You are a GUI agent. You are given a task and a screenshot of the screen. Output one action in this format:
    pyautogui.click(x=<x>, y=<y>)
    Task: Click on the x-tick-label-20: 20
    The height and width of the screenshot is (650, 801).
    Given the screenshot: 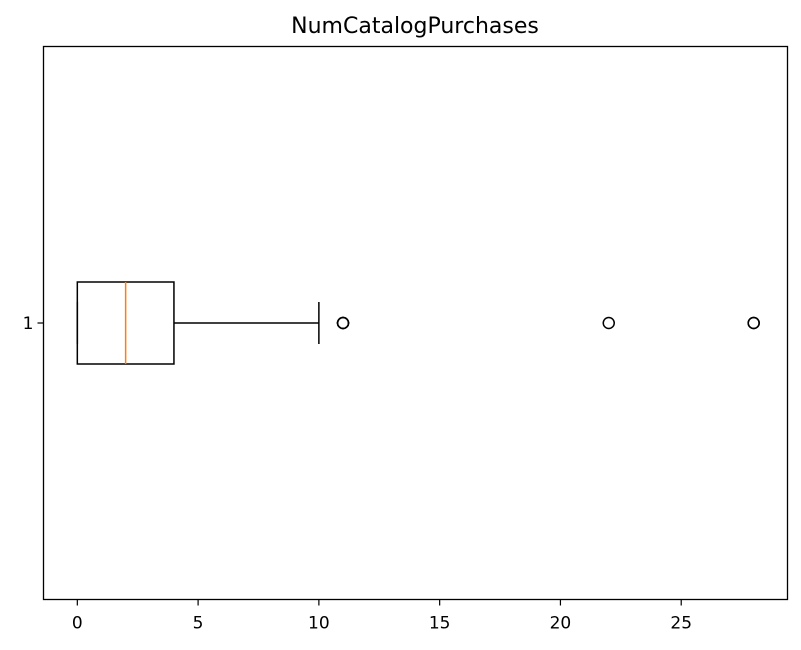 What is the action you would take?
    pyautogui.click(x=561, y=624)
    